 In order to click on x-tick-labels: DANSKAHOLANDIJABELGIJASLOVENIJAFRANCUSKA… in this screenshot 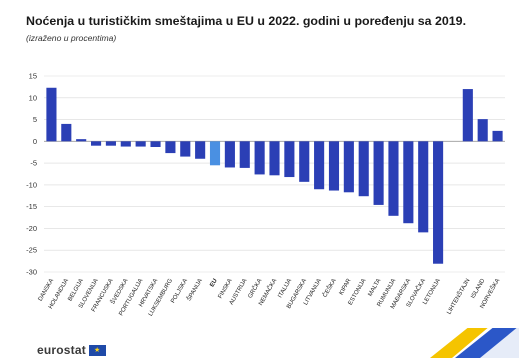, I will do `click(270, 297)`.